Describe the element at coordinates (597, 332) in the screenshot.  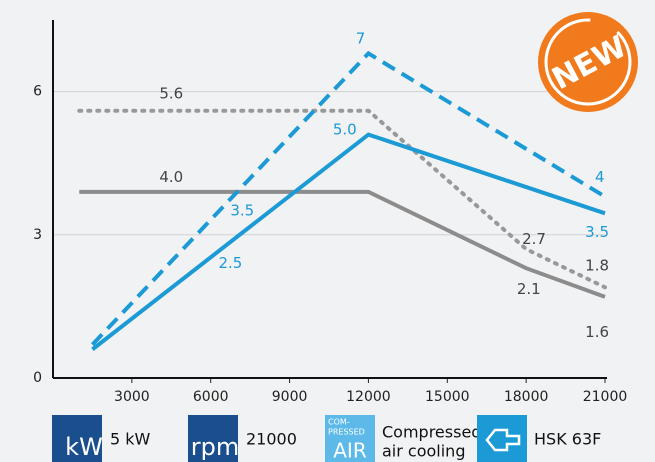
I see `annotation: 1.6` at that location.